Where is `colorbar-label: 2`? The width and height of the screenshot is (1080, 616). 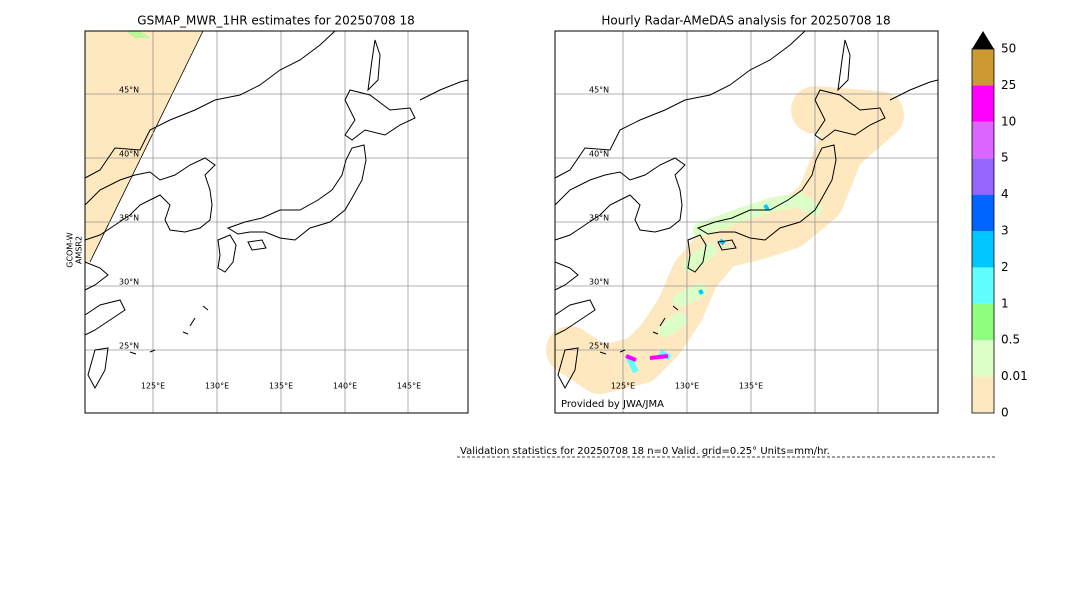
colorbar-label: 2 is located at coordinates (1005, 267).